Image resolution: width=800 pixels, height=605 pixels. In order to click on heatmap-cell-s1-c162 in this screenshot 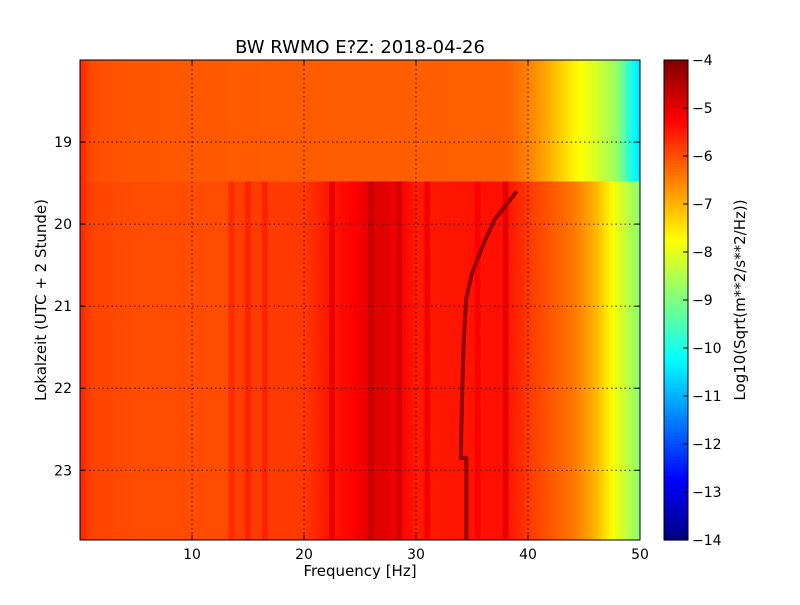, I will do `click(535, 360)`.